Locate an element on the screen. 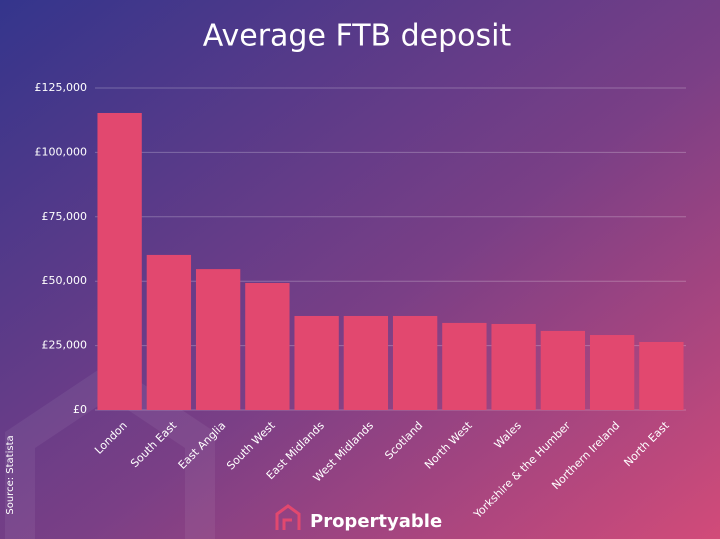 Image resolution: width=720 pixels, height=539 pixels. brand-name: Propertyable is located at coordinates (376, 521).